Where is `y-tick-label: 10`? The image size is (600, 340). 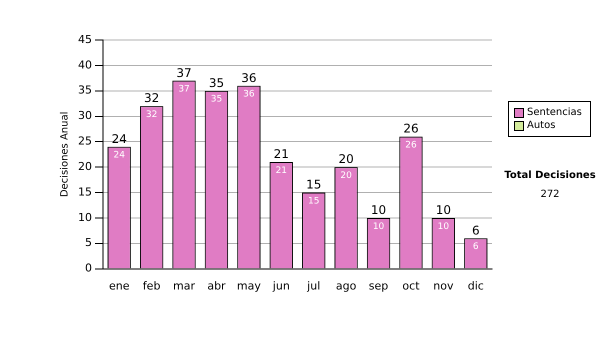
y-tick-label: 10 is located at coordinates (85, 217).